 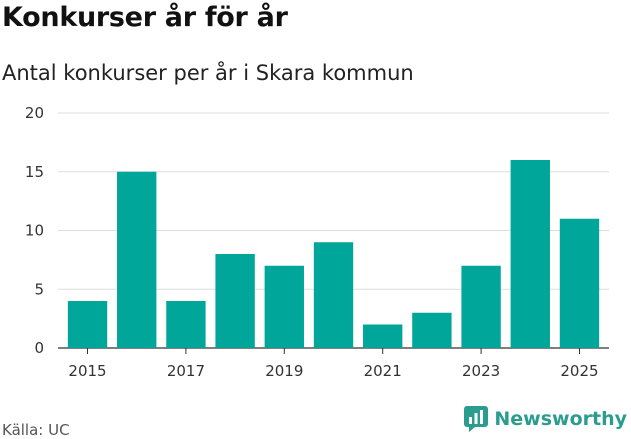 I want to click on y-tick-label: 10, so click(x=34, y=231).